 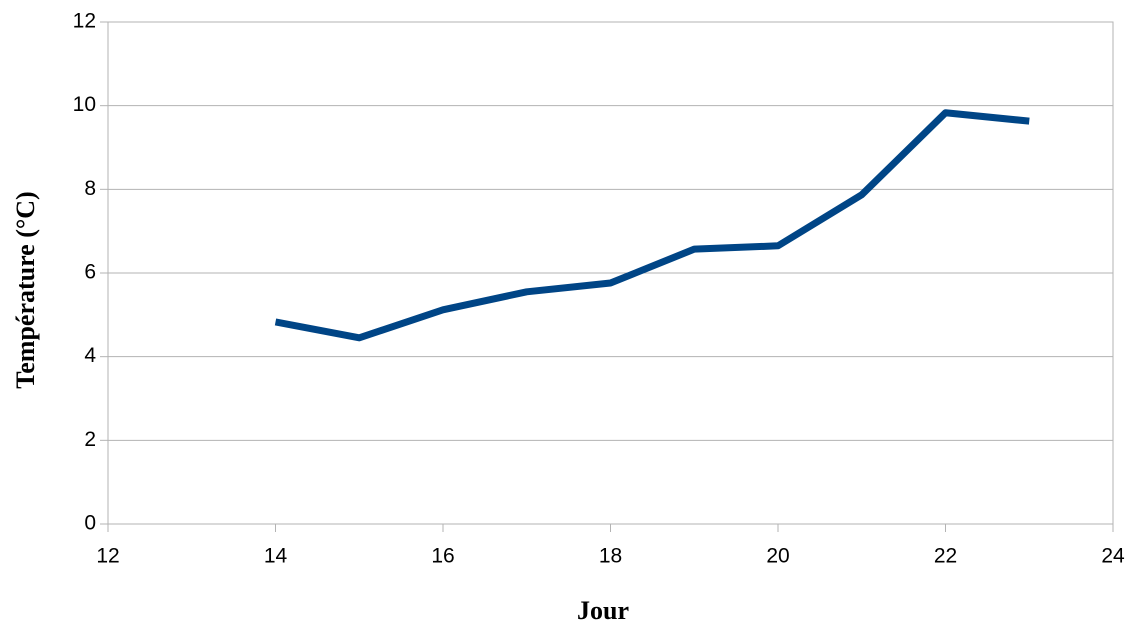 What do you see at coordinates (84, 104) in the screenshot?
I see `y-tick-label: 10` at bounding box center [84, 104].